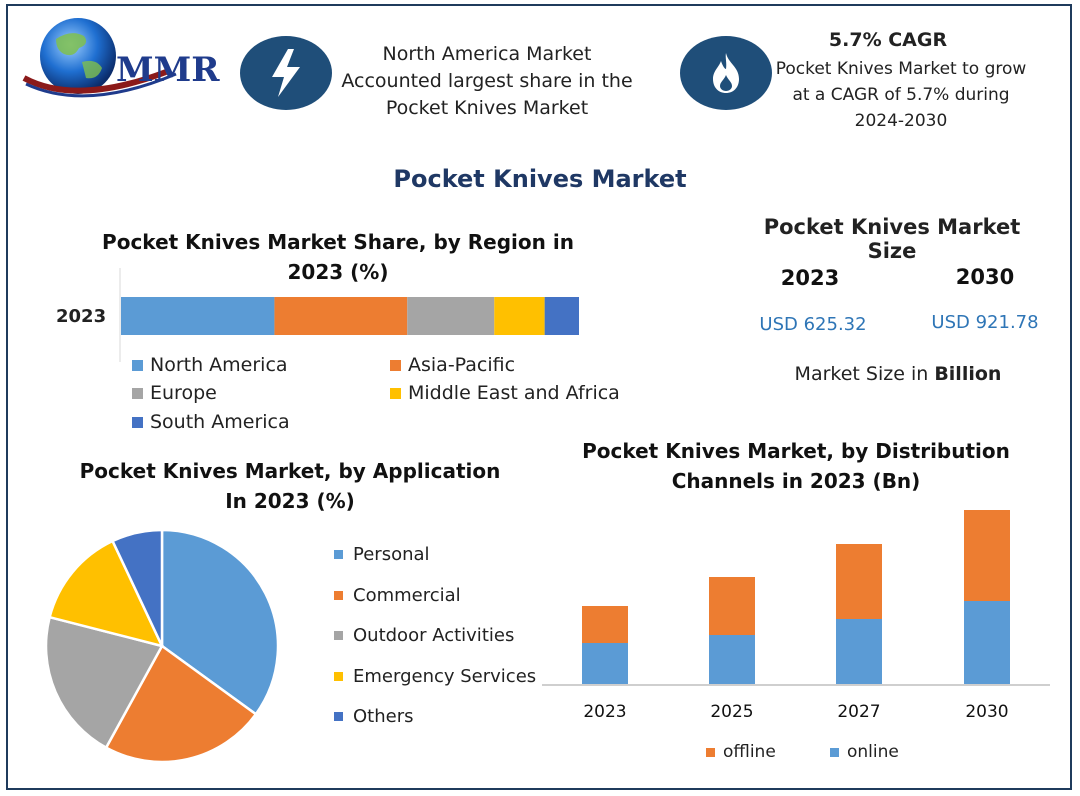 This screenshot has height=796, width=1080. I want to click on legend-item-personal: Personal, so click(382, 554).